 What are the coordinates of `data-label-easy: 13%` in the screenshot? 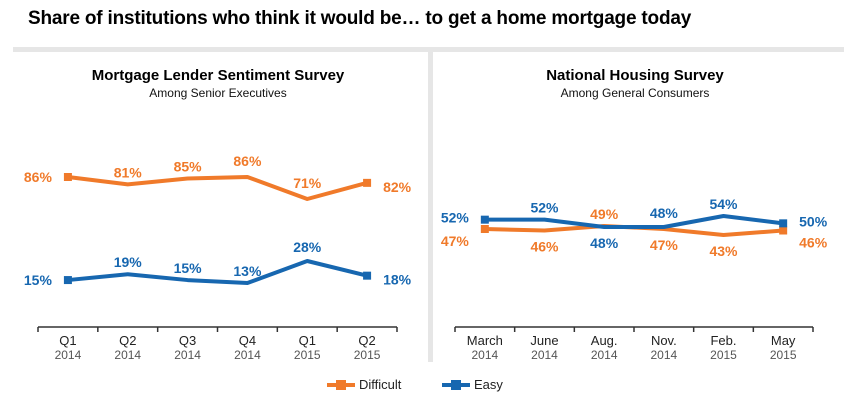 It's located at (247, 271).